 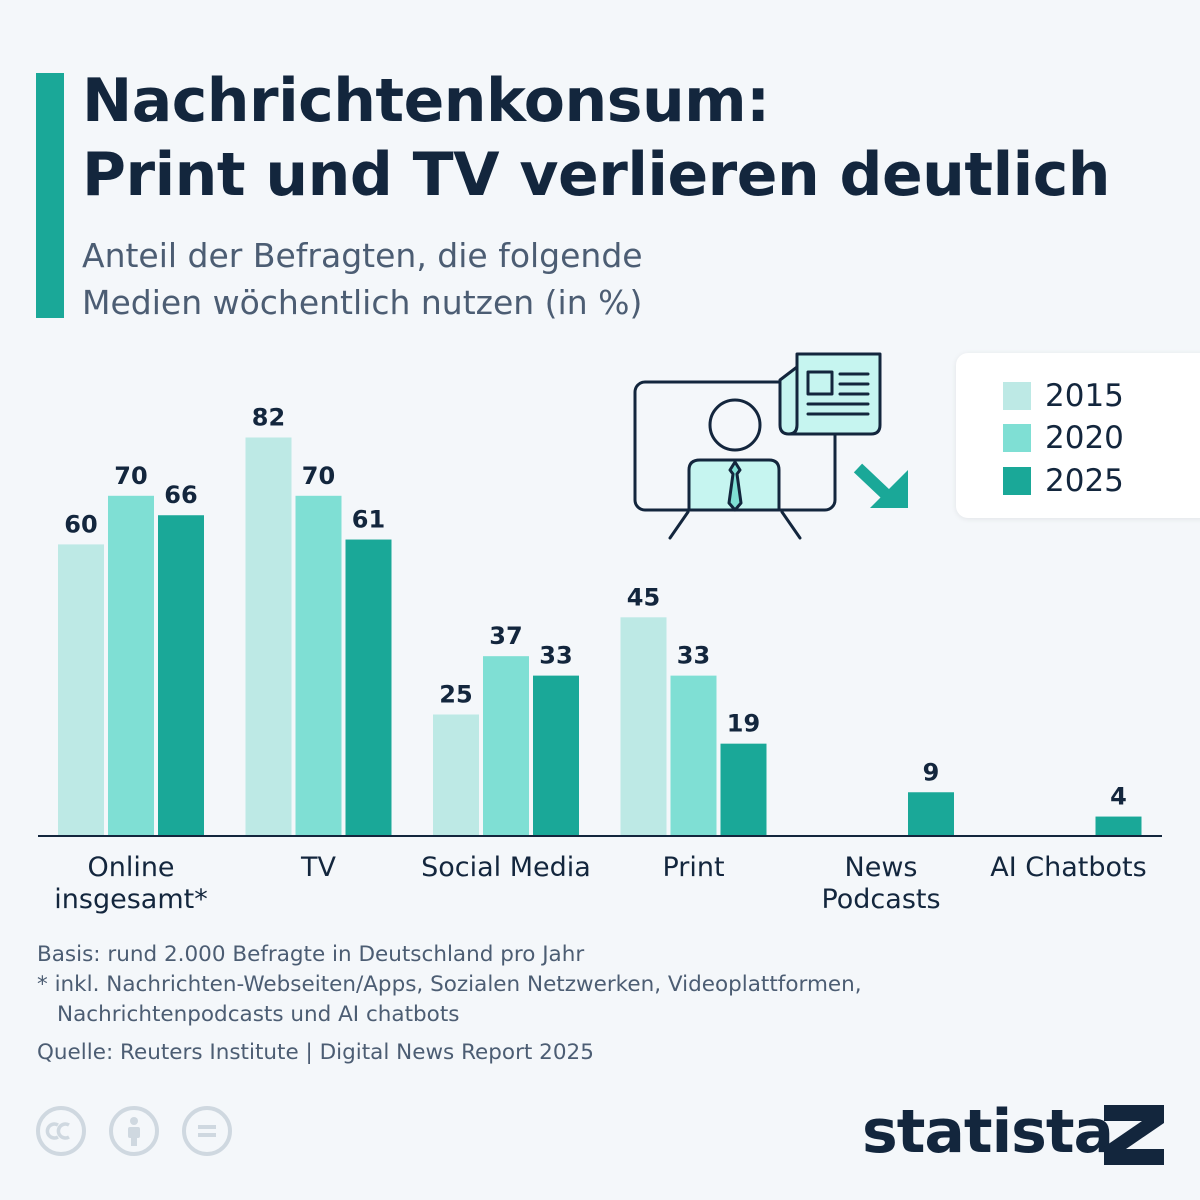 I want to click on legend-swatch-2025, so click(x=1017, y=481).